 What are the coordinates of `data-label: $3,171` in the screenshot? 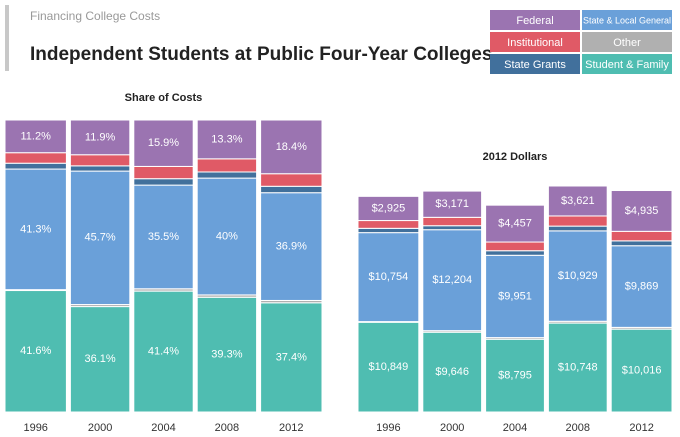 It's located at (452, 204).